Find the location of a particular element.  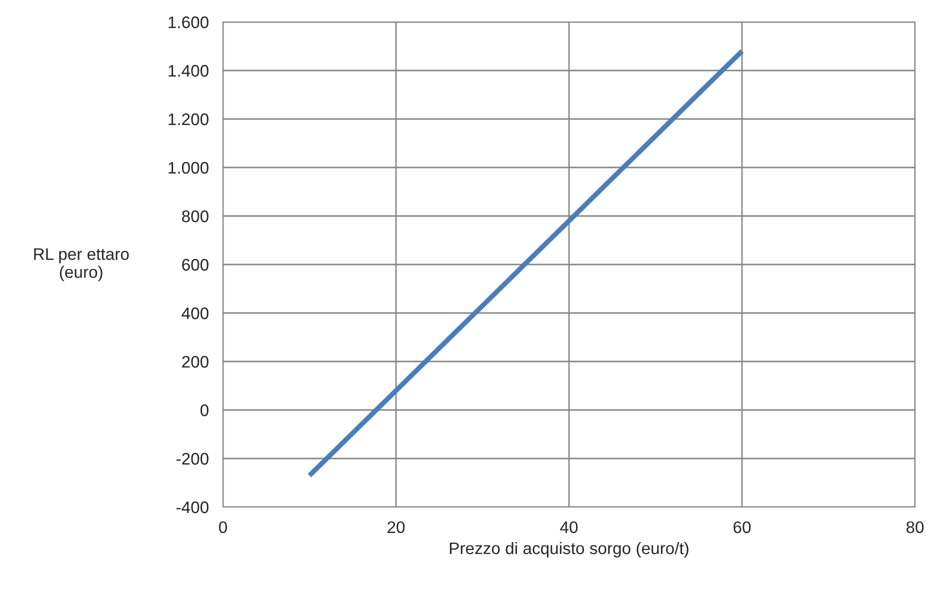

y-tick-label: 1.400 is located at coordinates (188, 70).